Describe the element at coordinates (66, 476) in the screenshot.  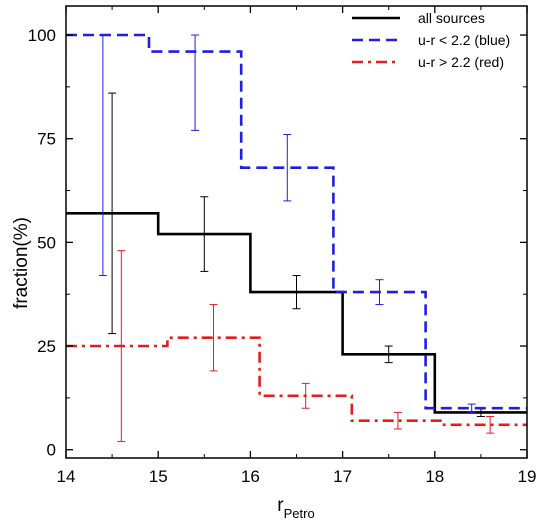
I see `x-tick-label: 14` at that location.